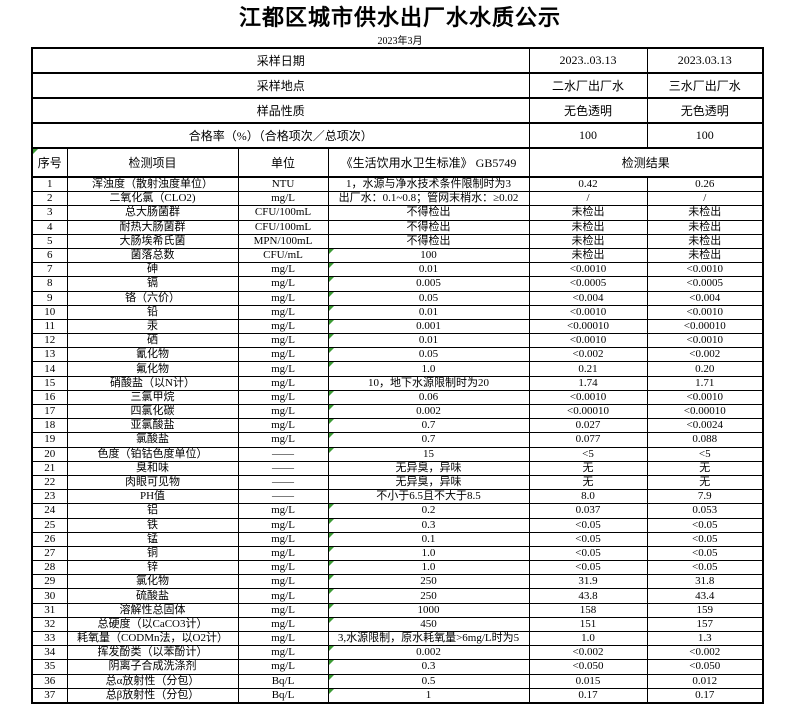 The width and height of the screenshot is (800, 706). Describe the element at coordinates (428, 162) in the screenshot. I see `col-standard-header: 《生活饮用水卫生标准》 GB5749` at that location.